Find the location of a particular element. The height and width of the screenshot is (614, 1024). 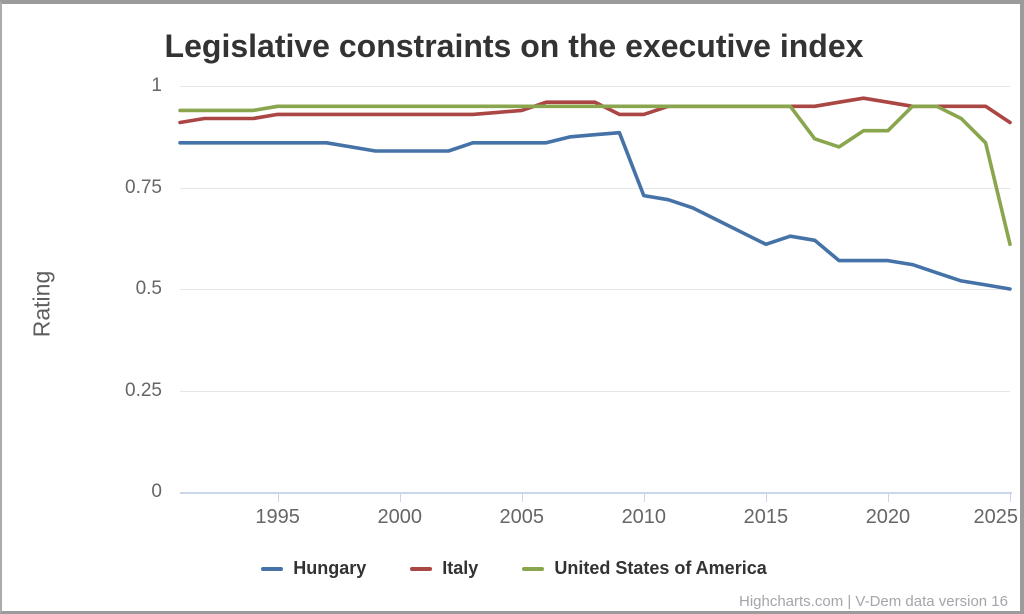

x-axis-tick-label: 2005 is located at coordinates (522, 517).